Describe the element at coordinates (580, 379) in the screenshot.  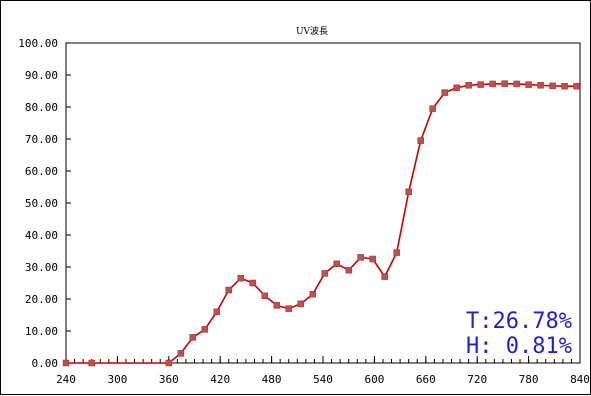
I see `x-tick-label: 840` at that location.